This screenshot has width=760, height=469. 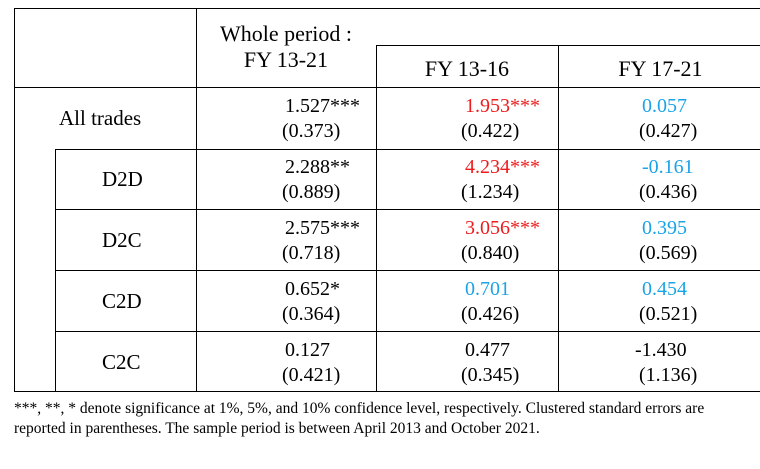 What do you see at coordinates (668, 375) in the screenshot?
I see `cell-se: (1.136)` at bounding box center [668, 375].